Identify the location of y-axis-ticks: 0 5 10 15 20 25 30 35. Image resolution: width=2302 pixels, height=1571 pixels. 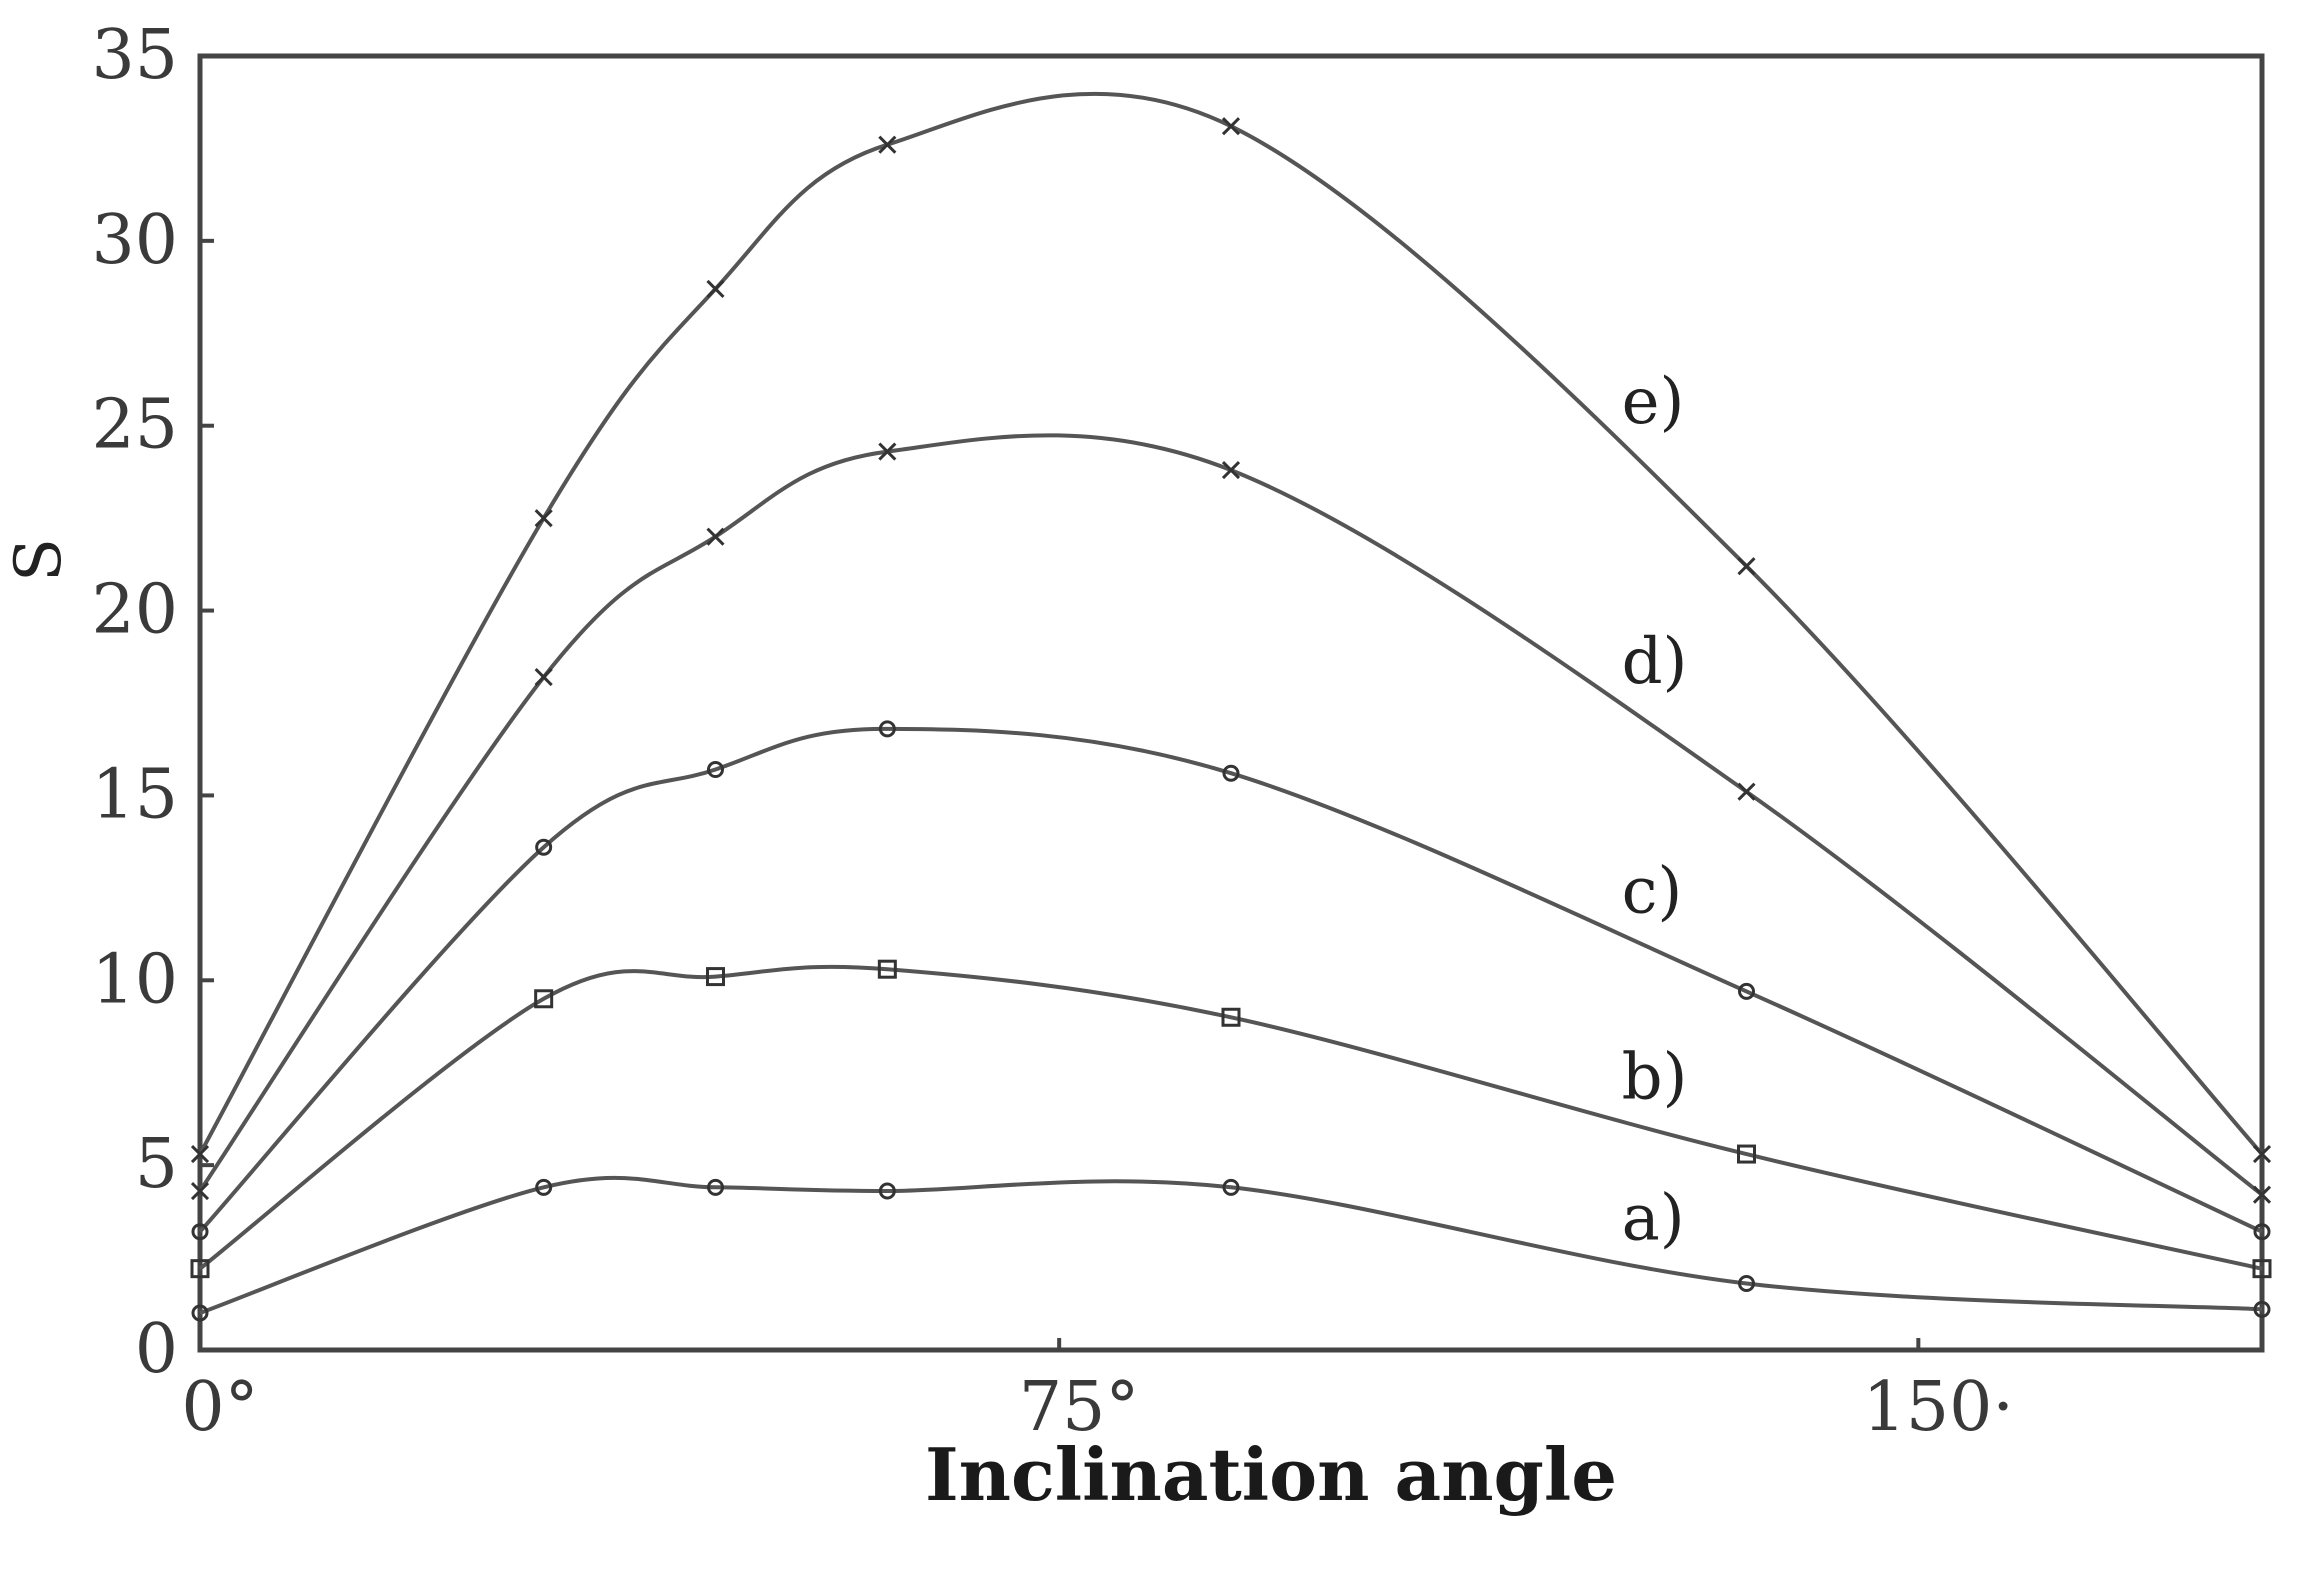
(152, 702).